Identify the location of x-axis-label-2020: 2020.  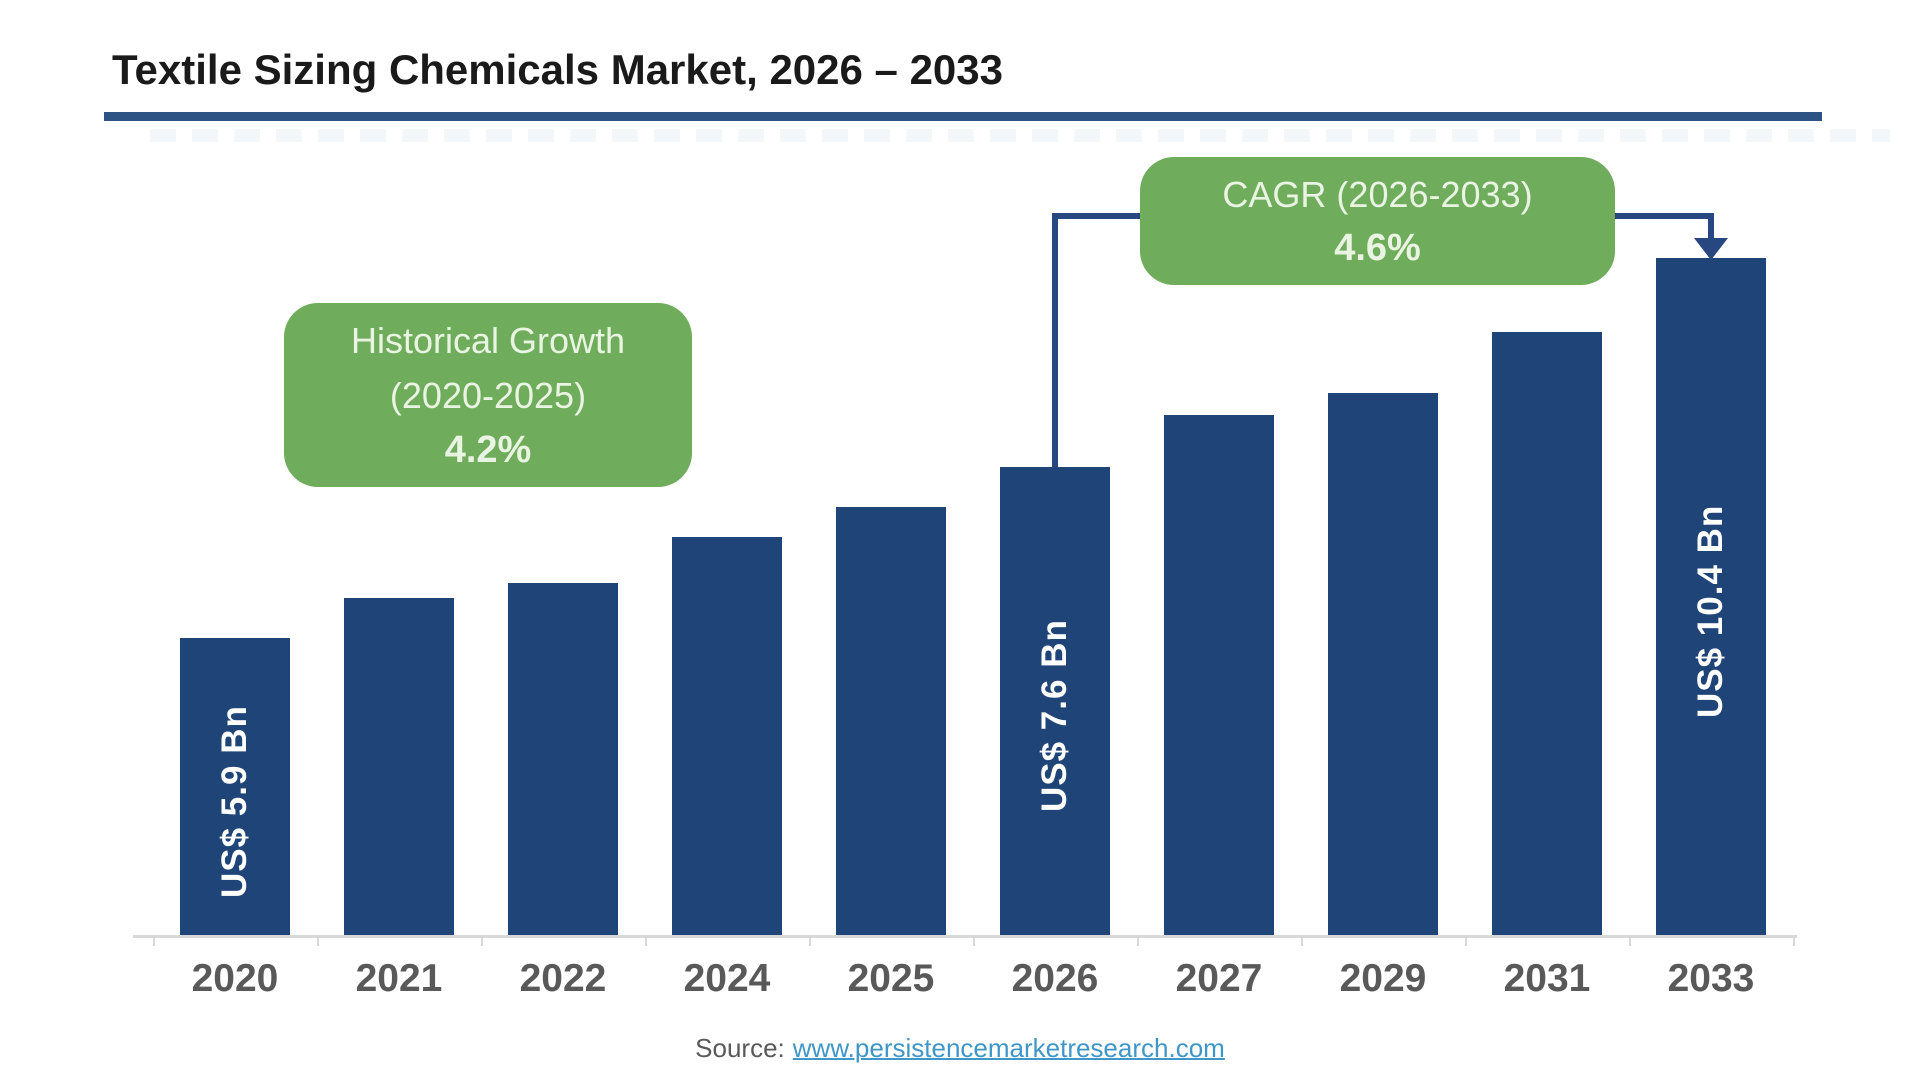
(235, 978).